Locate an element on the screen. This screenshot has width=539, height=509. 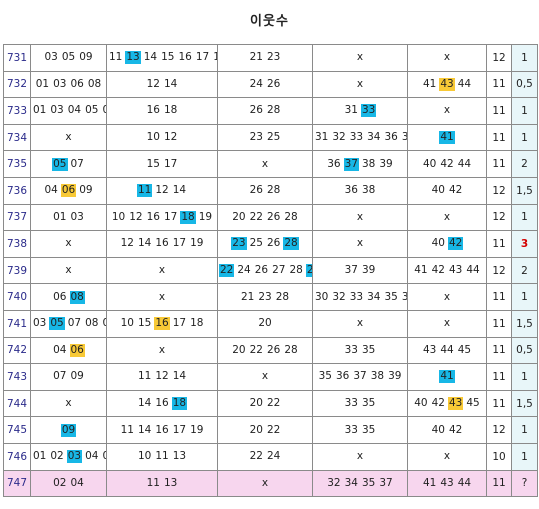
number-group-cell-2: 14 16 18 is located at coordinates (162, 403).